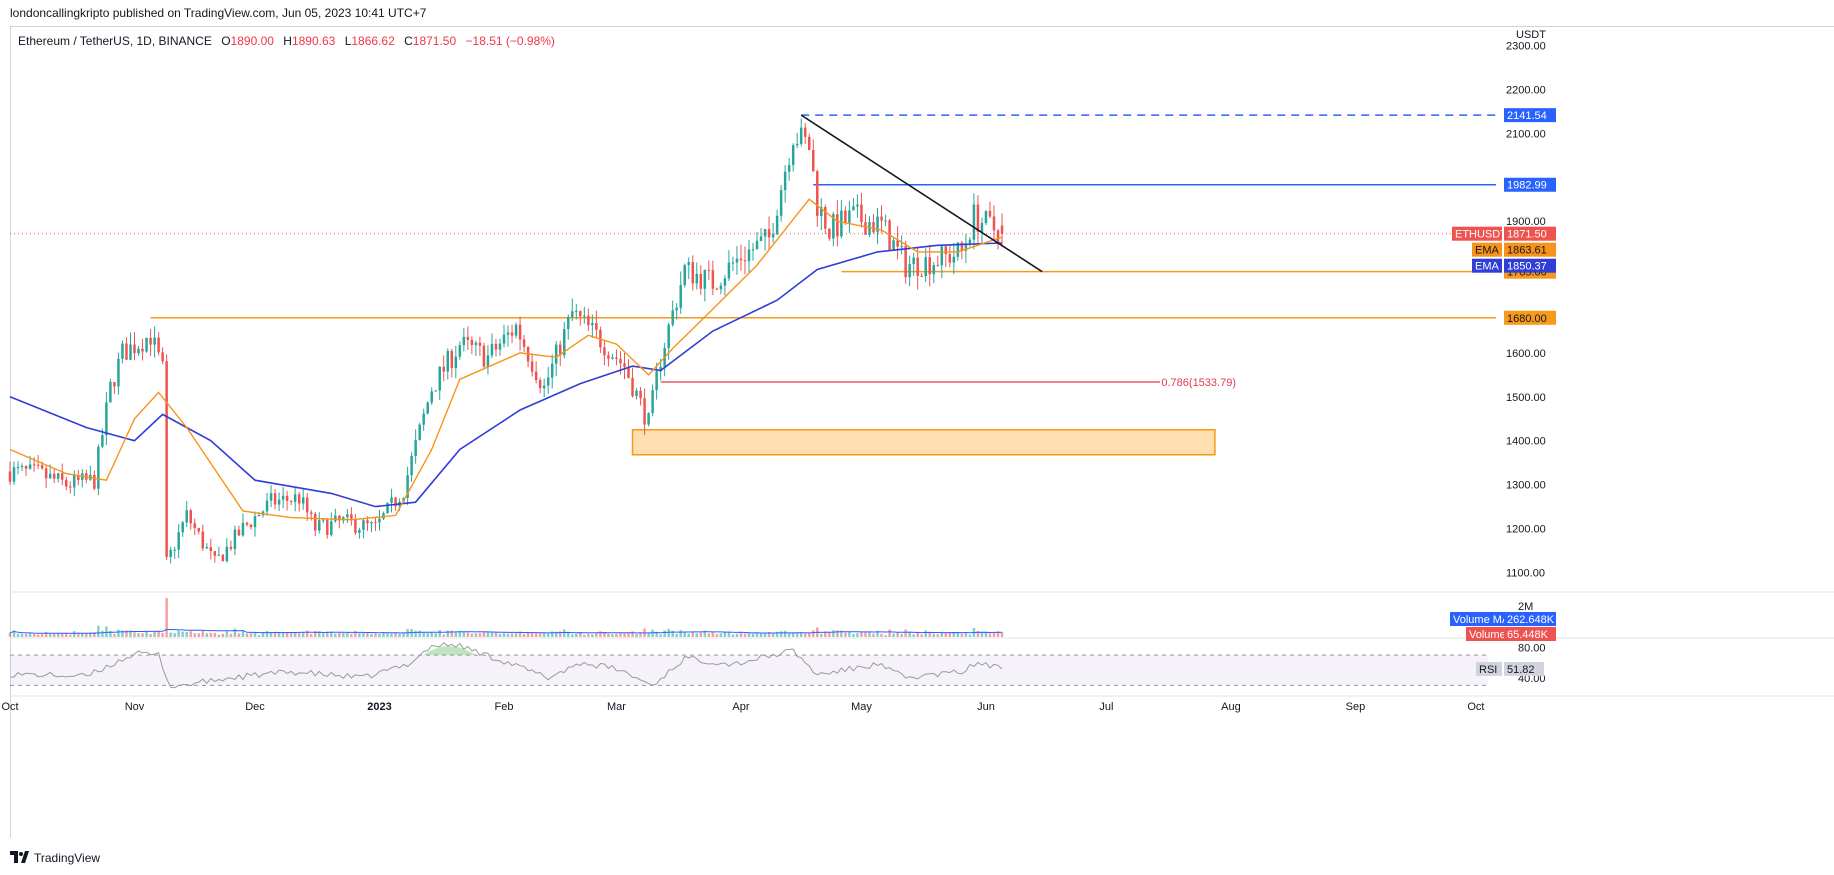 The height and width of the screenshot is (875, 1834). I want to click on rsi-line, so click(506, 665).